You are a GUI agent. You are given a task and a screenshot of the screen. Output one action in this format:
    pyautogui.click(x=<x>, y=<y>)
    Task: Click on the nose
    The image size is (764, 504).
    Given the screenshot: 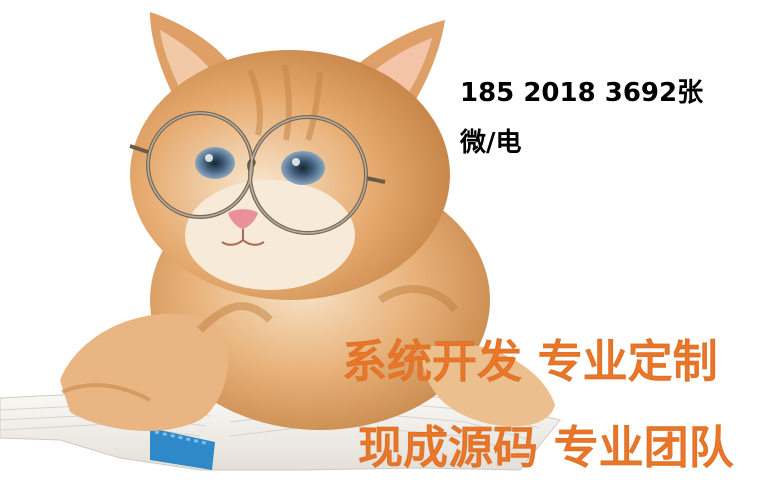 What is the action you would take?
    pyautogui.click(x=243, y=219)
    